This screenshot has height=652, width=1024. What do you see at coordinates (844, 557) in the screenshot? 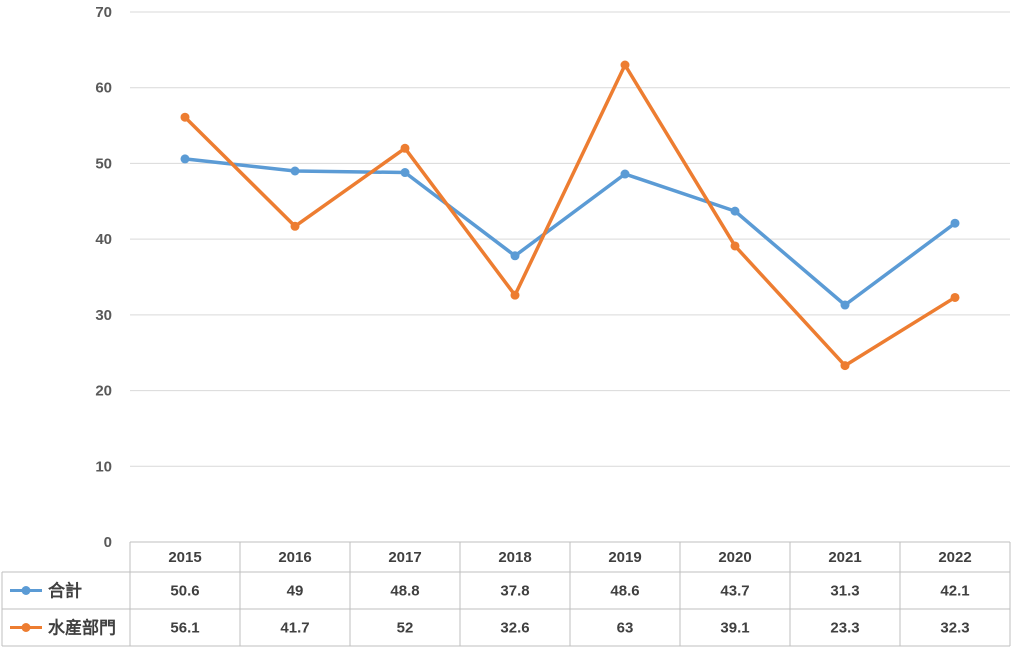
I see `x-tick-label: 2021` at bounding box center [844, 557].